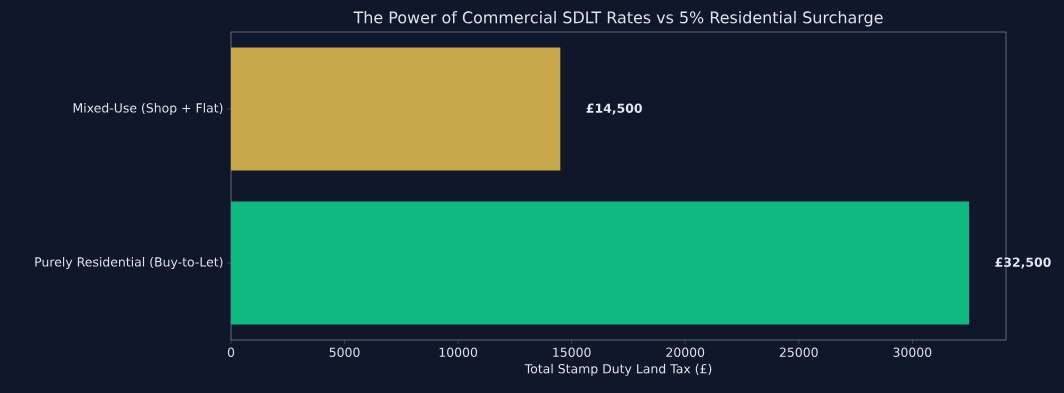 Image resolution: width=1064 pixels, height=393 pixels. Describe the element at coordinates (231, 352) in the screenshot. I see `x-tick-label: 0` at that location.